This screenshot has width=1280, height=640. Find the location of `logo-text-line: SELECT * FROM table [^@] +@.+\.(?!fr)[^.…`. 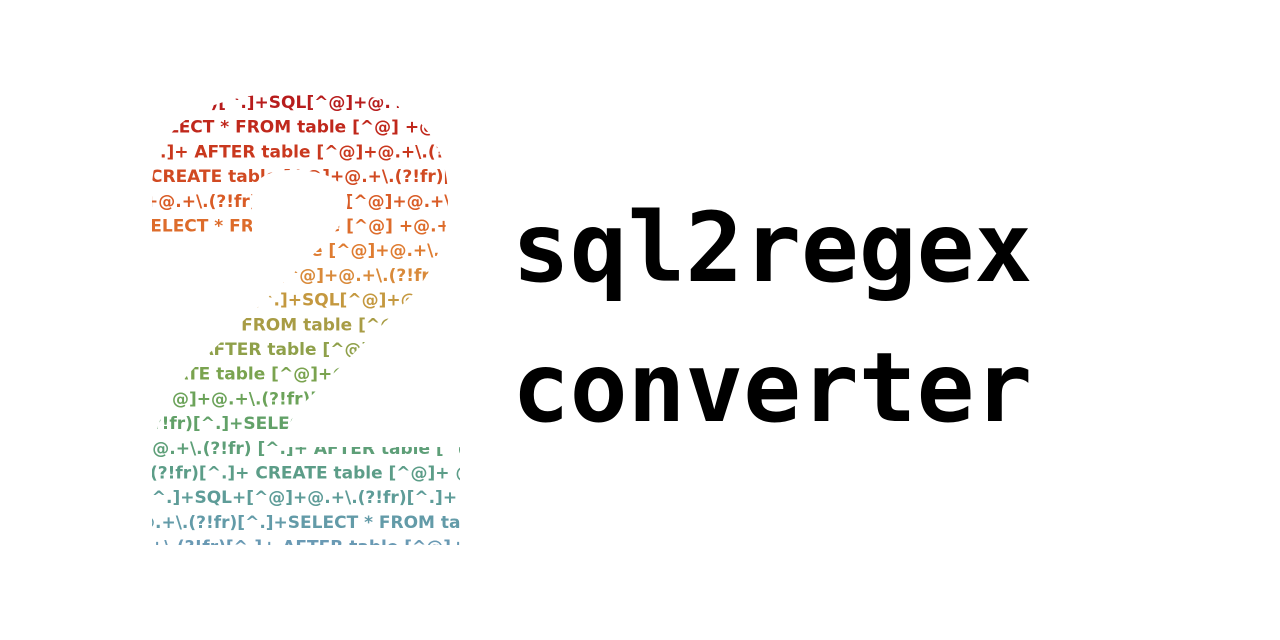

logo-text-line: SELECT * FROM table [^@] +@.+\.(?!fr)[^.… is located at coordinates (392, 128).